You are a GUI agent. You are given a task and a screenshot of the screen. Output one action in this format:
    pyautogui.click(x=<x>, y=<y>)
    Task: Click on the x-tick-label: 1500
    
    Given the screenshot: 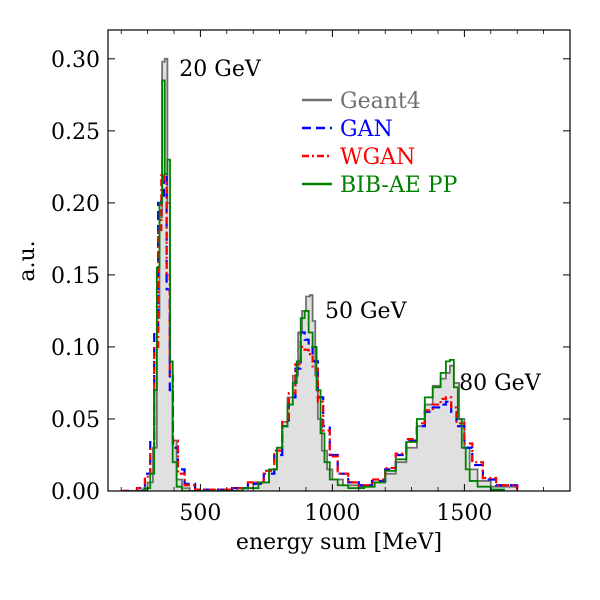 What is the action you would take?
    pyautogui.click(x=464, y=513)
    